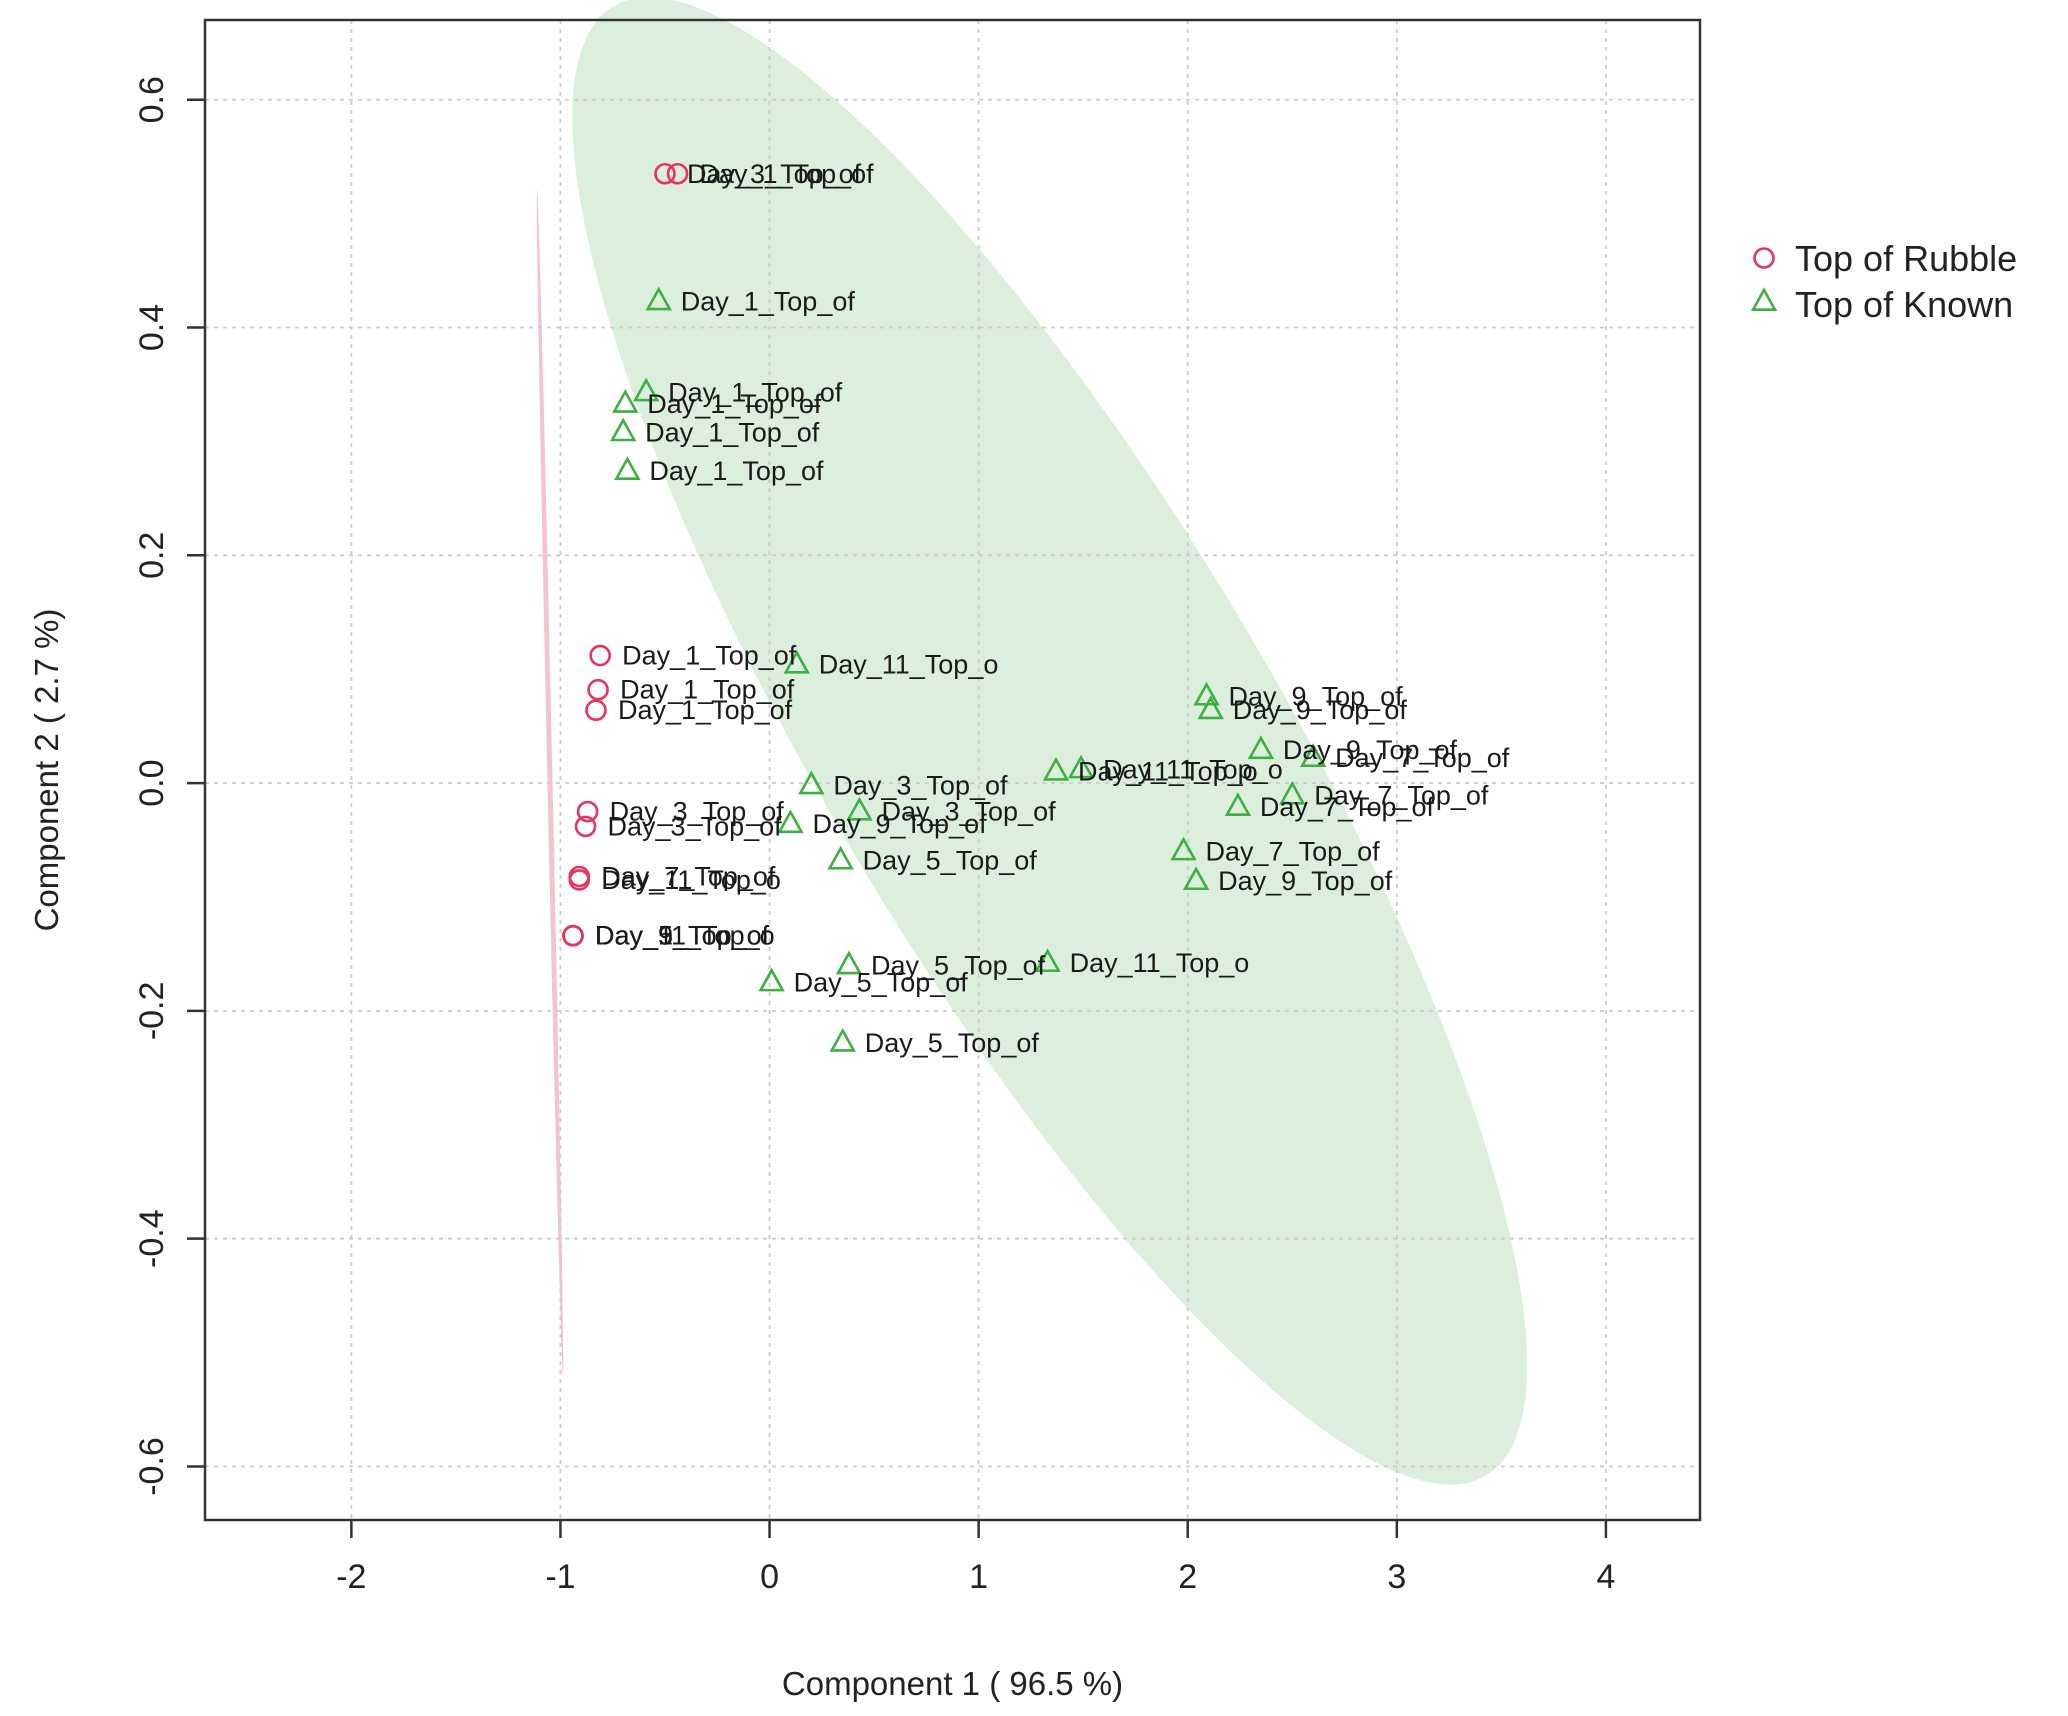 Image resolution: width=2068 pixels, height=1716 pixels. I want to click on y-tick-label: 0.6, so click(152, 99).